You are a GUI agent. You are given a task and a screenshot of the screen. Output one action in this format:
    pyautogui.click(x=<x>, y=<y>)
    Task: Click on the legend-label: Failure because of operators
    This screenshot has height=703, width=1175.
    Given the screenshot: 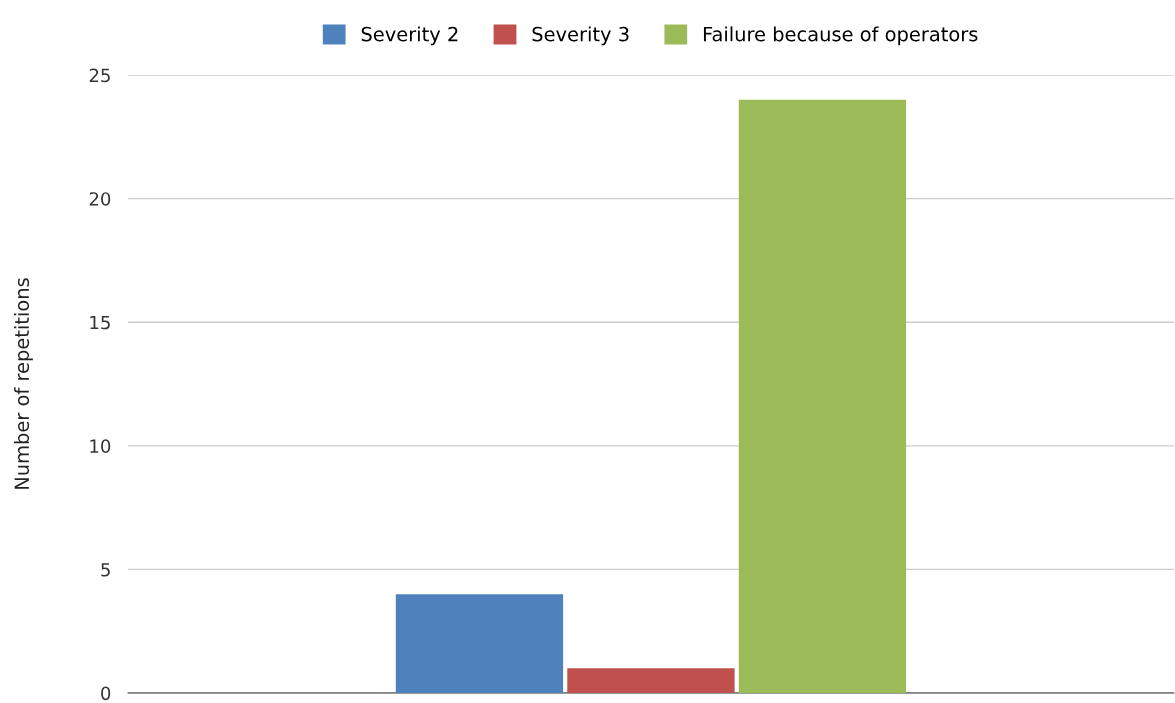 What is the action you would take?
    pyautogui.click(x=840, y=36)
    